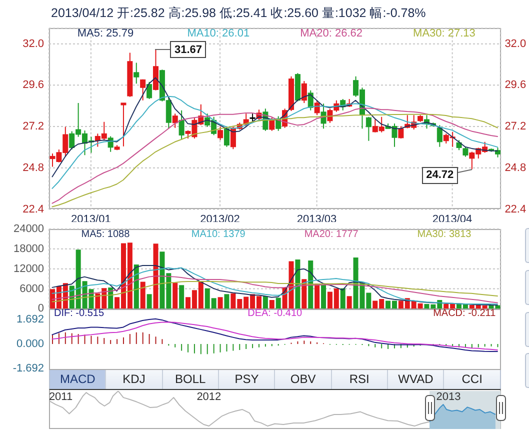 The height and width of the screenshot is (433, 529). Describe the element at coordinates (33, 209) in the screenshot. I see `y-tick-label: 22.4` at that location.